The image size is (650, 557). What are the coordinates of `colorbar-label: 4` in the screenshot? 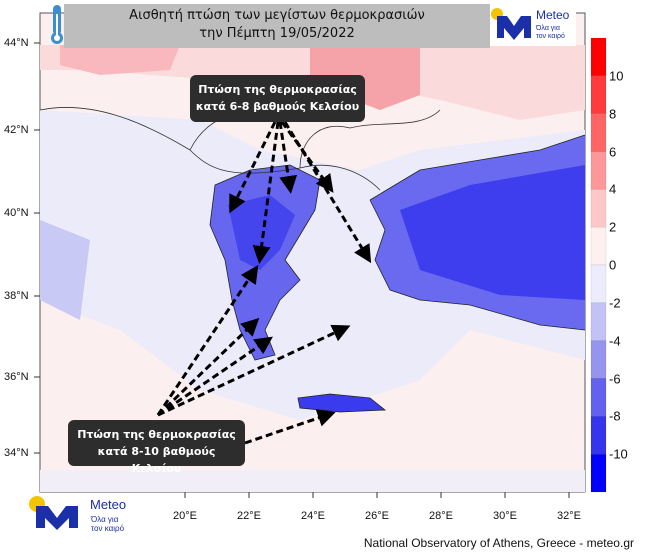 It's located at (613, 189).